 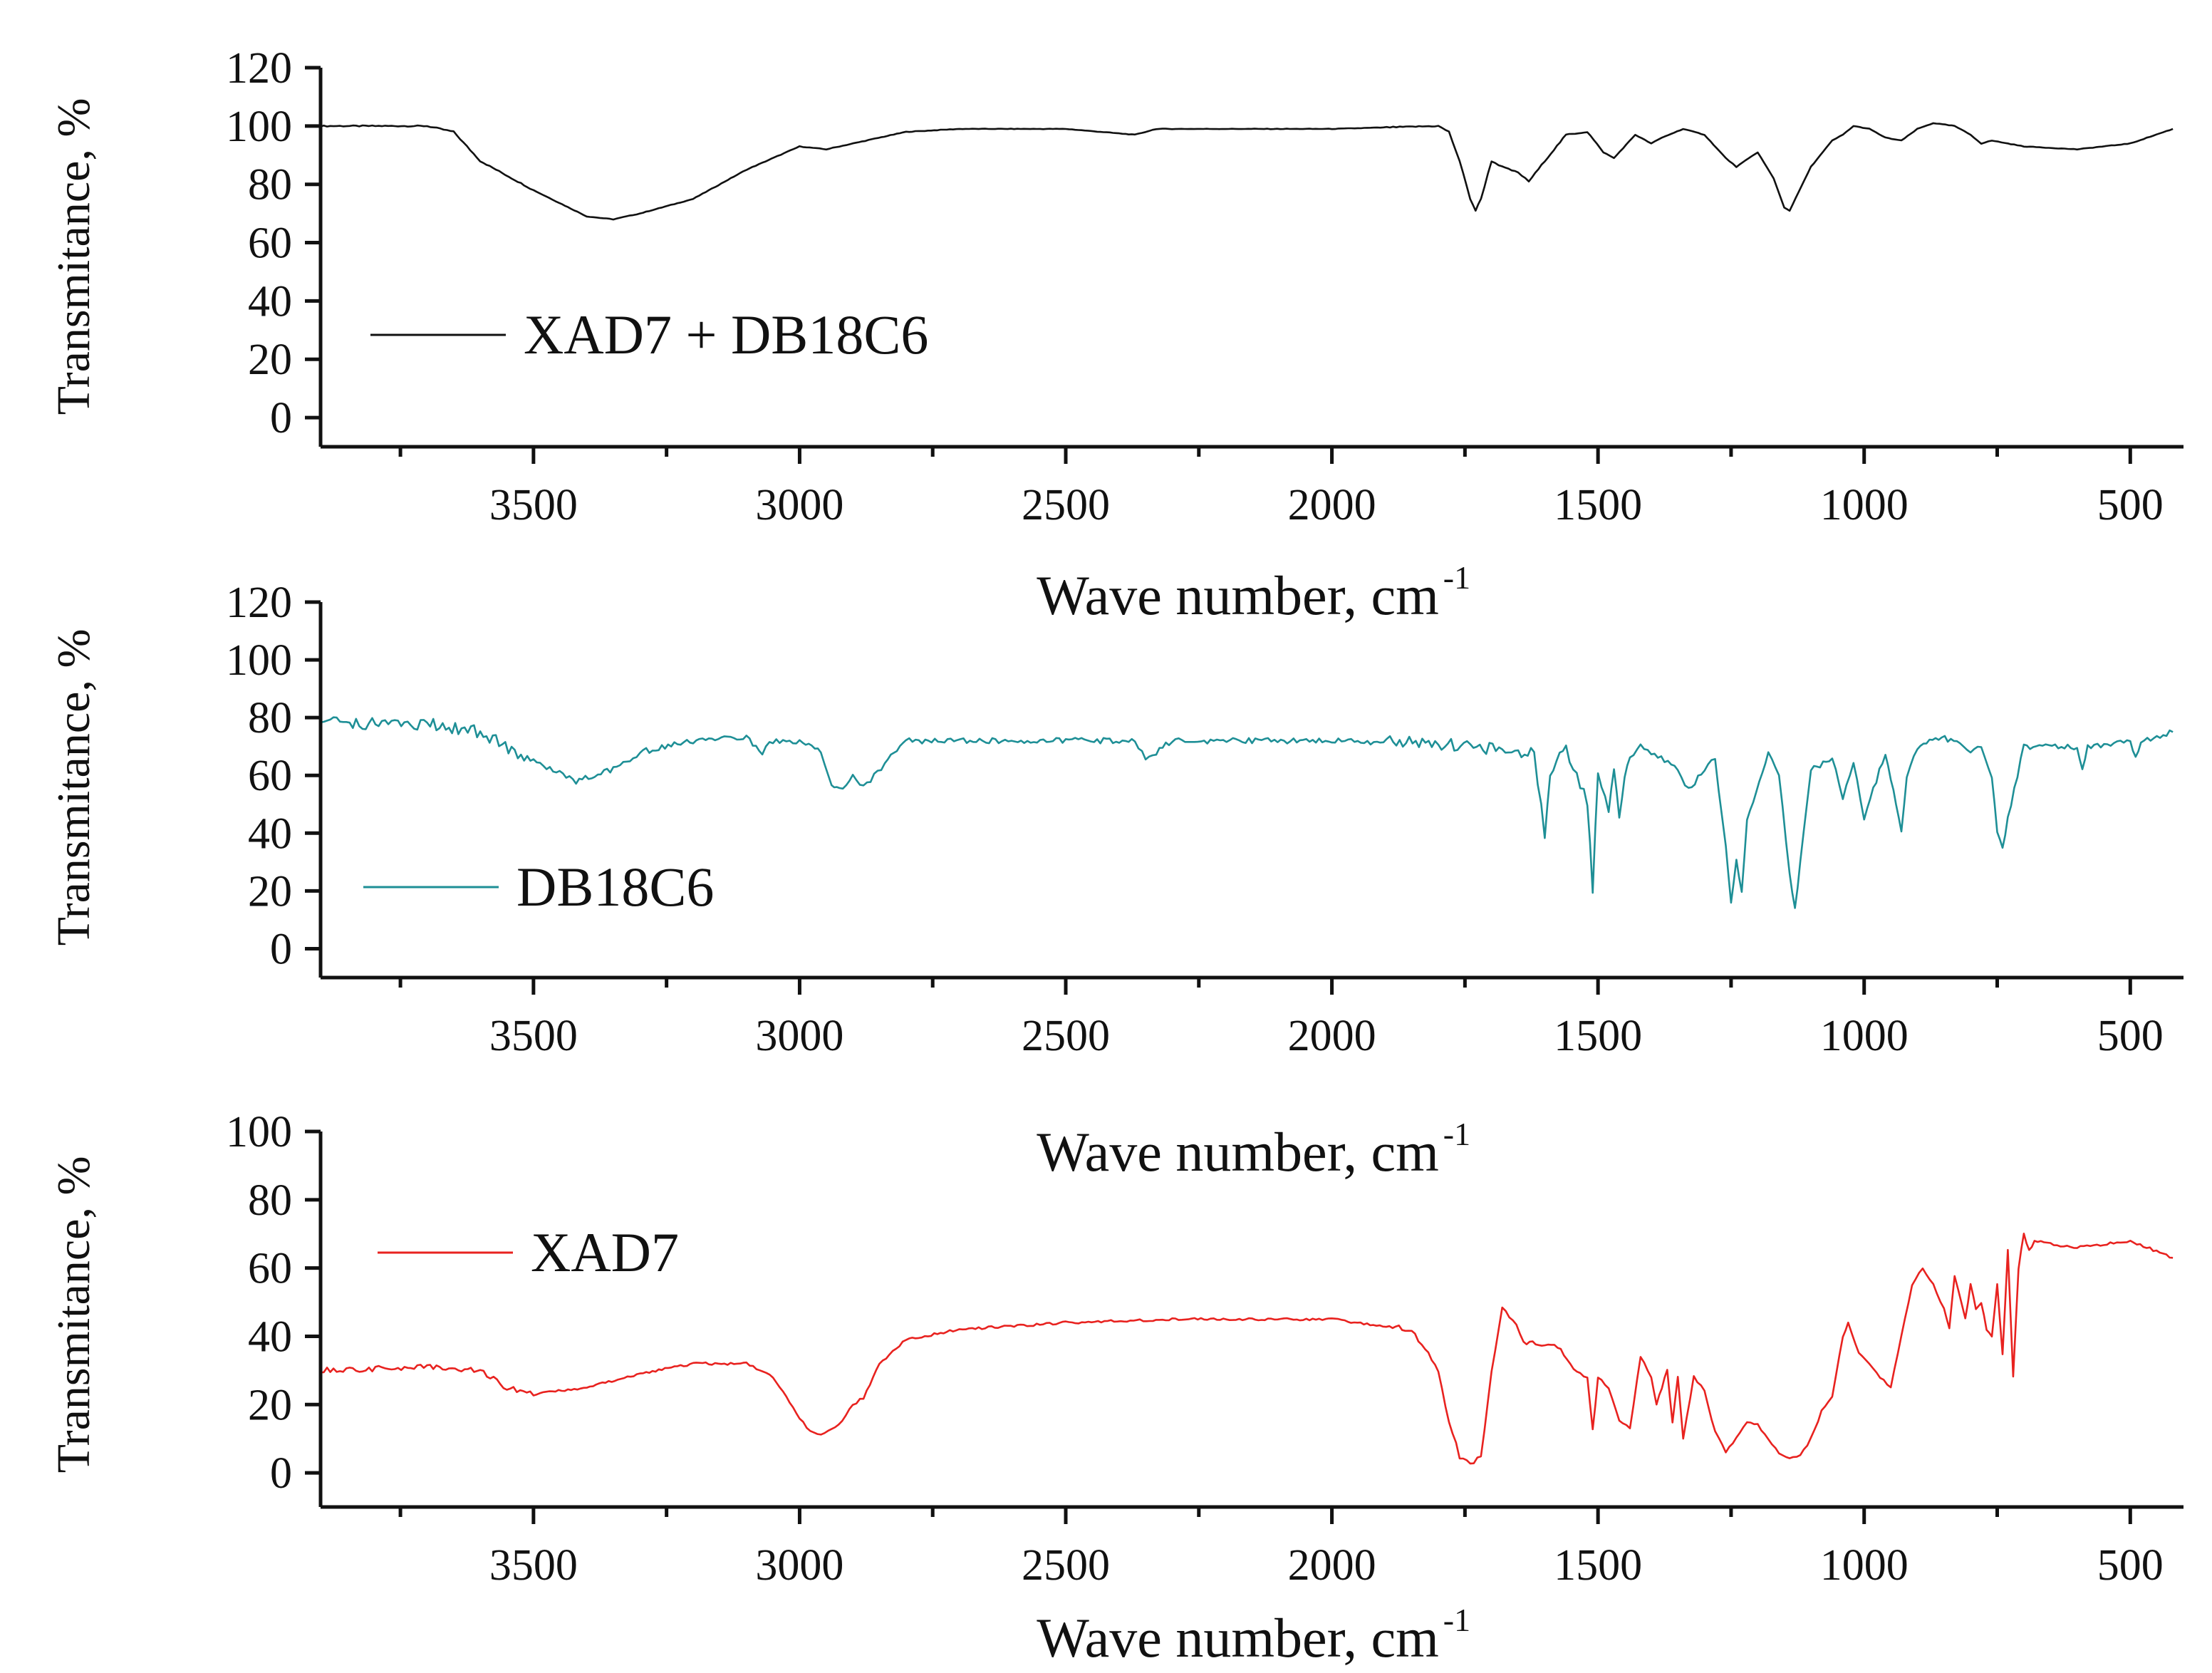 I want to click on legend-label: XAD7, so click(x=605, y=1252).